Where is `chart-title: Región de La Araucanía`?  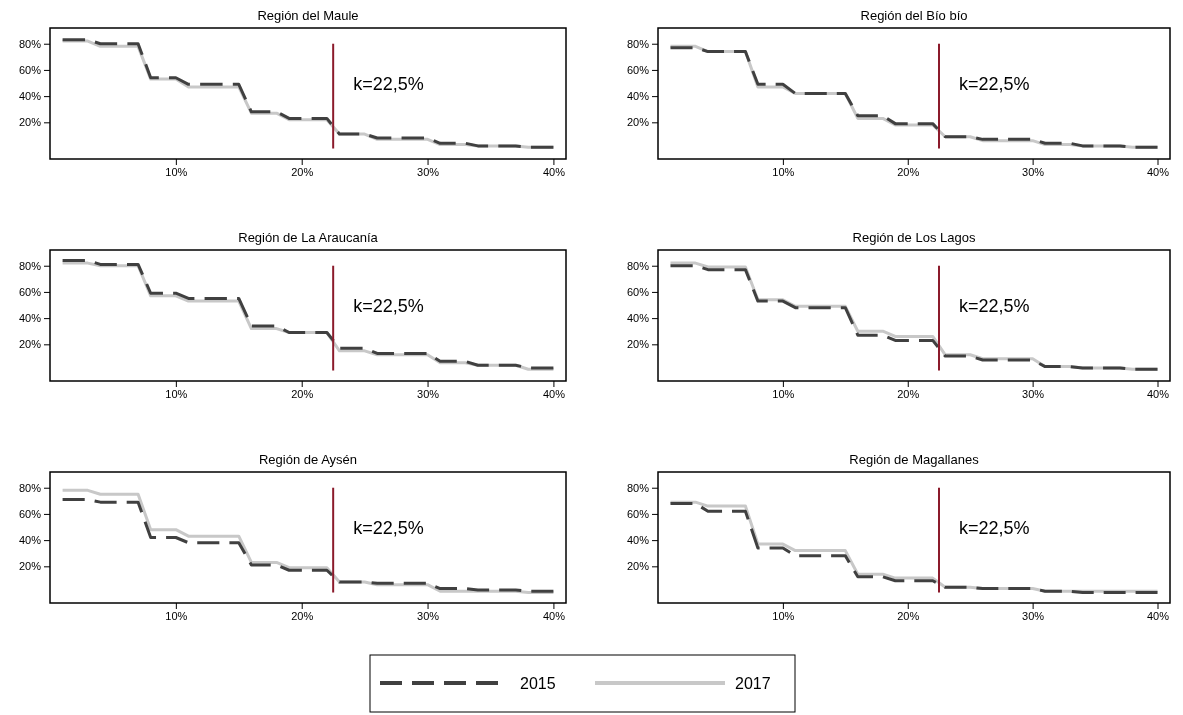 chart-title: Región de La Araucanía is located at coordinates (308, 237).